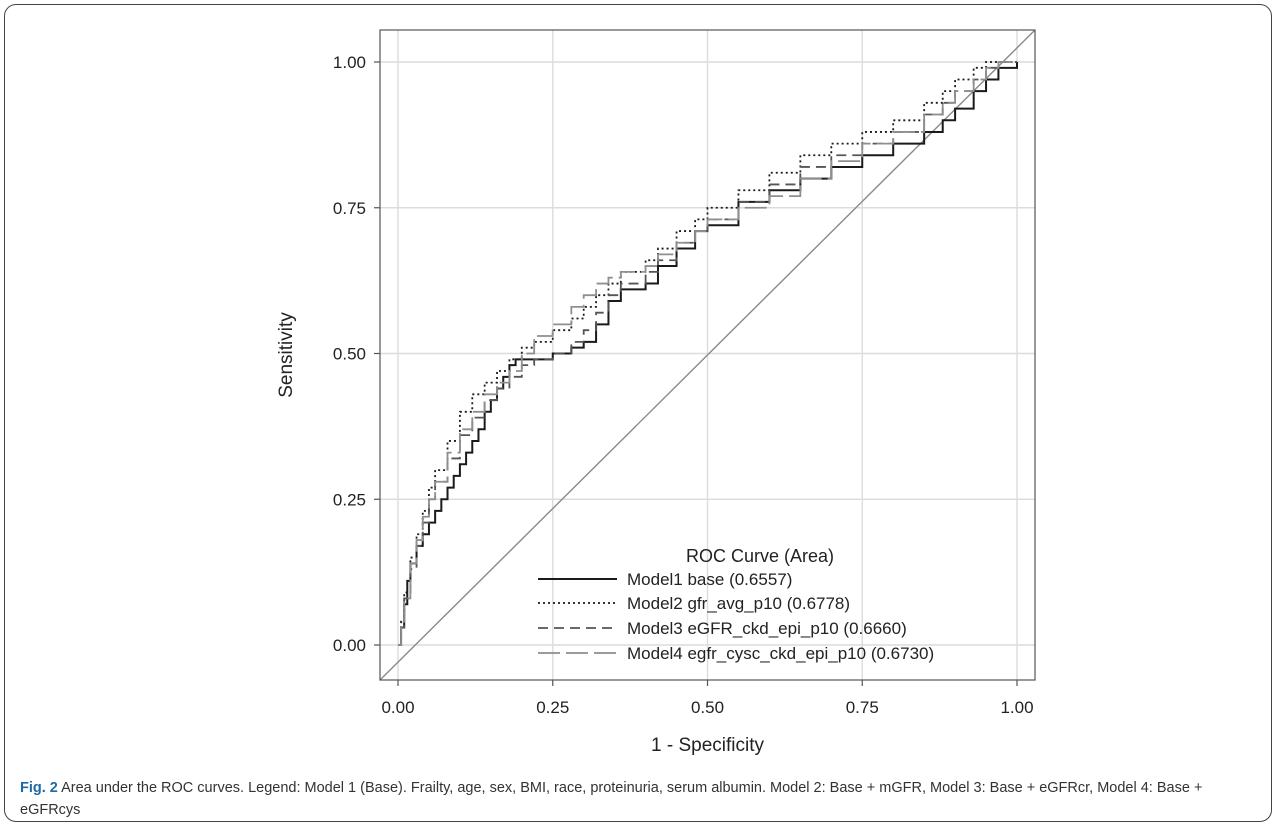 This screenshot has width=1281, height=830. Describe the element at coordinates (39, 788) in the screenshot. I see `figure-label: Fig. 2` at that location.